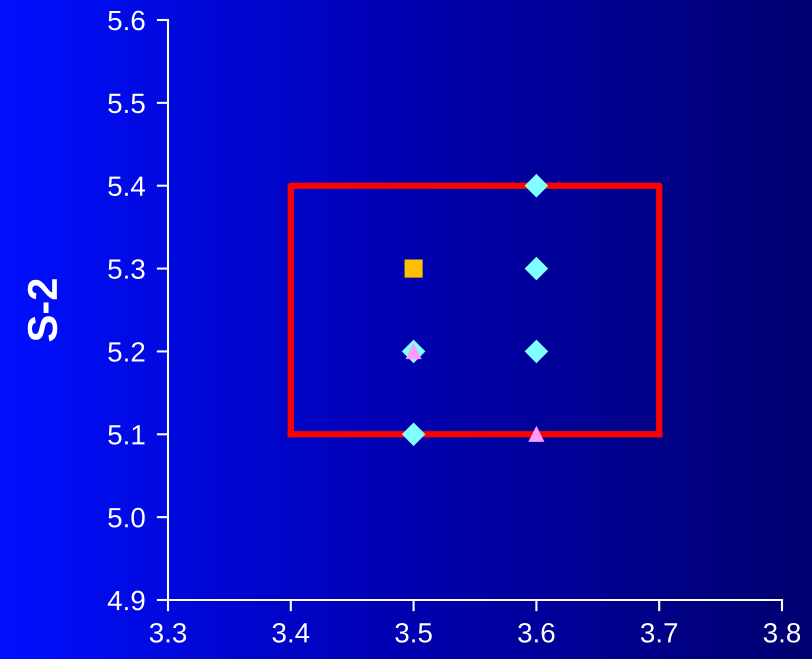 Image resolution: width=812 pixels, height=659 pixels. Describe the element at coordinates (126, 186) in the screenshot. I see `y-tick-label: 5.4` at that location.